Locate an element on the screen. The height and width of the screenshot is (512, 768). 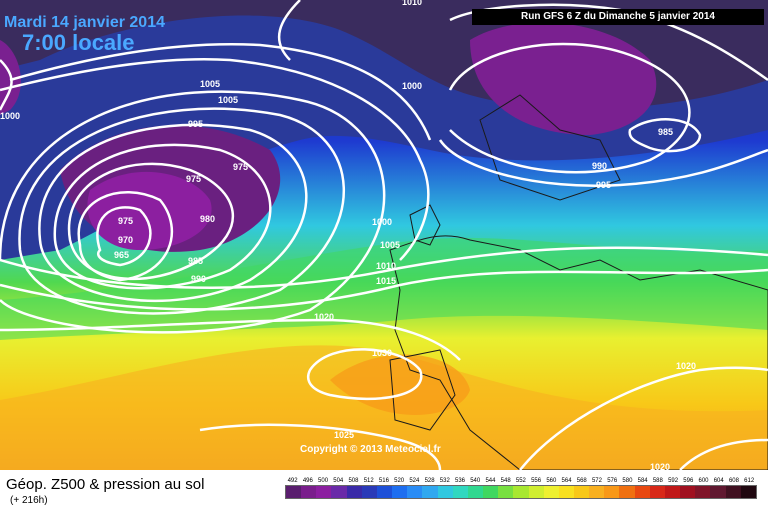
color-scale-tick: 560 is located at coordinates (551, 481).